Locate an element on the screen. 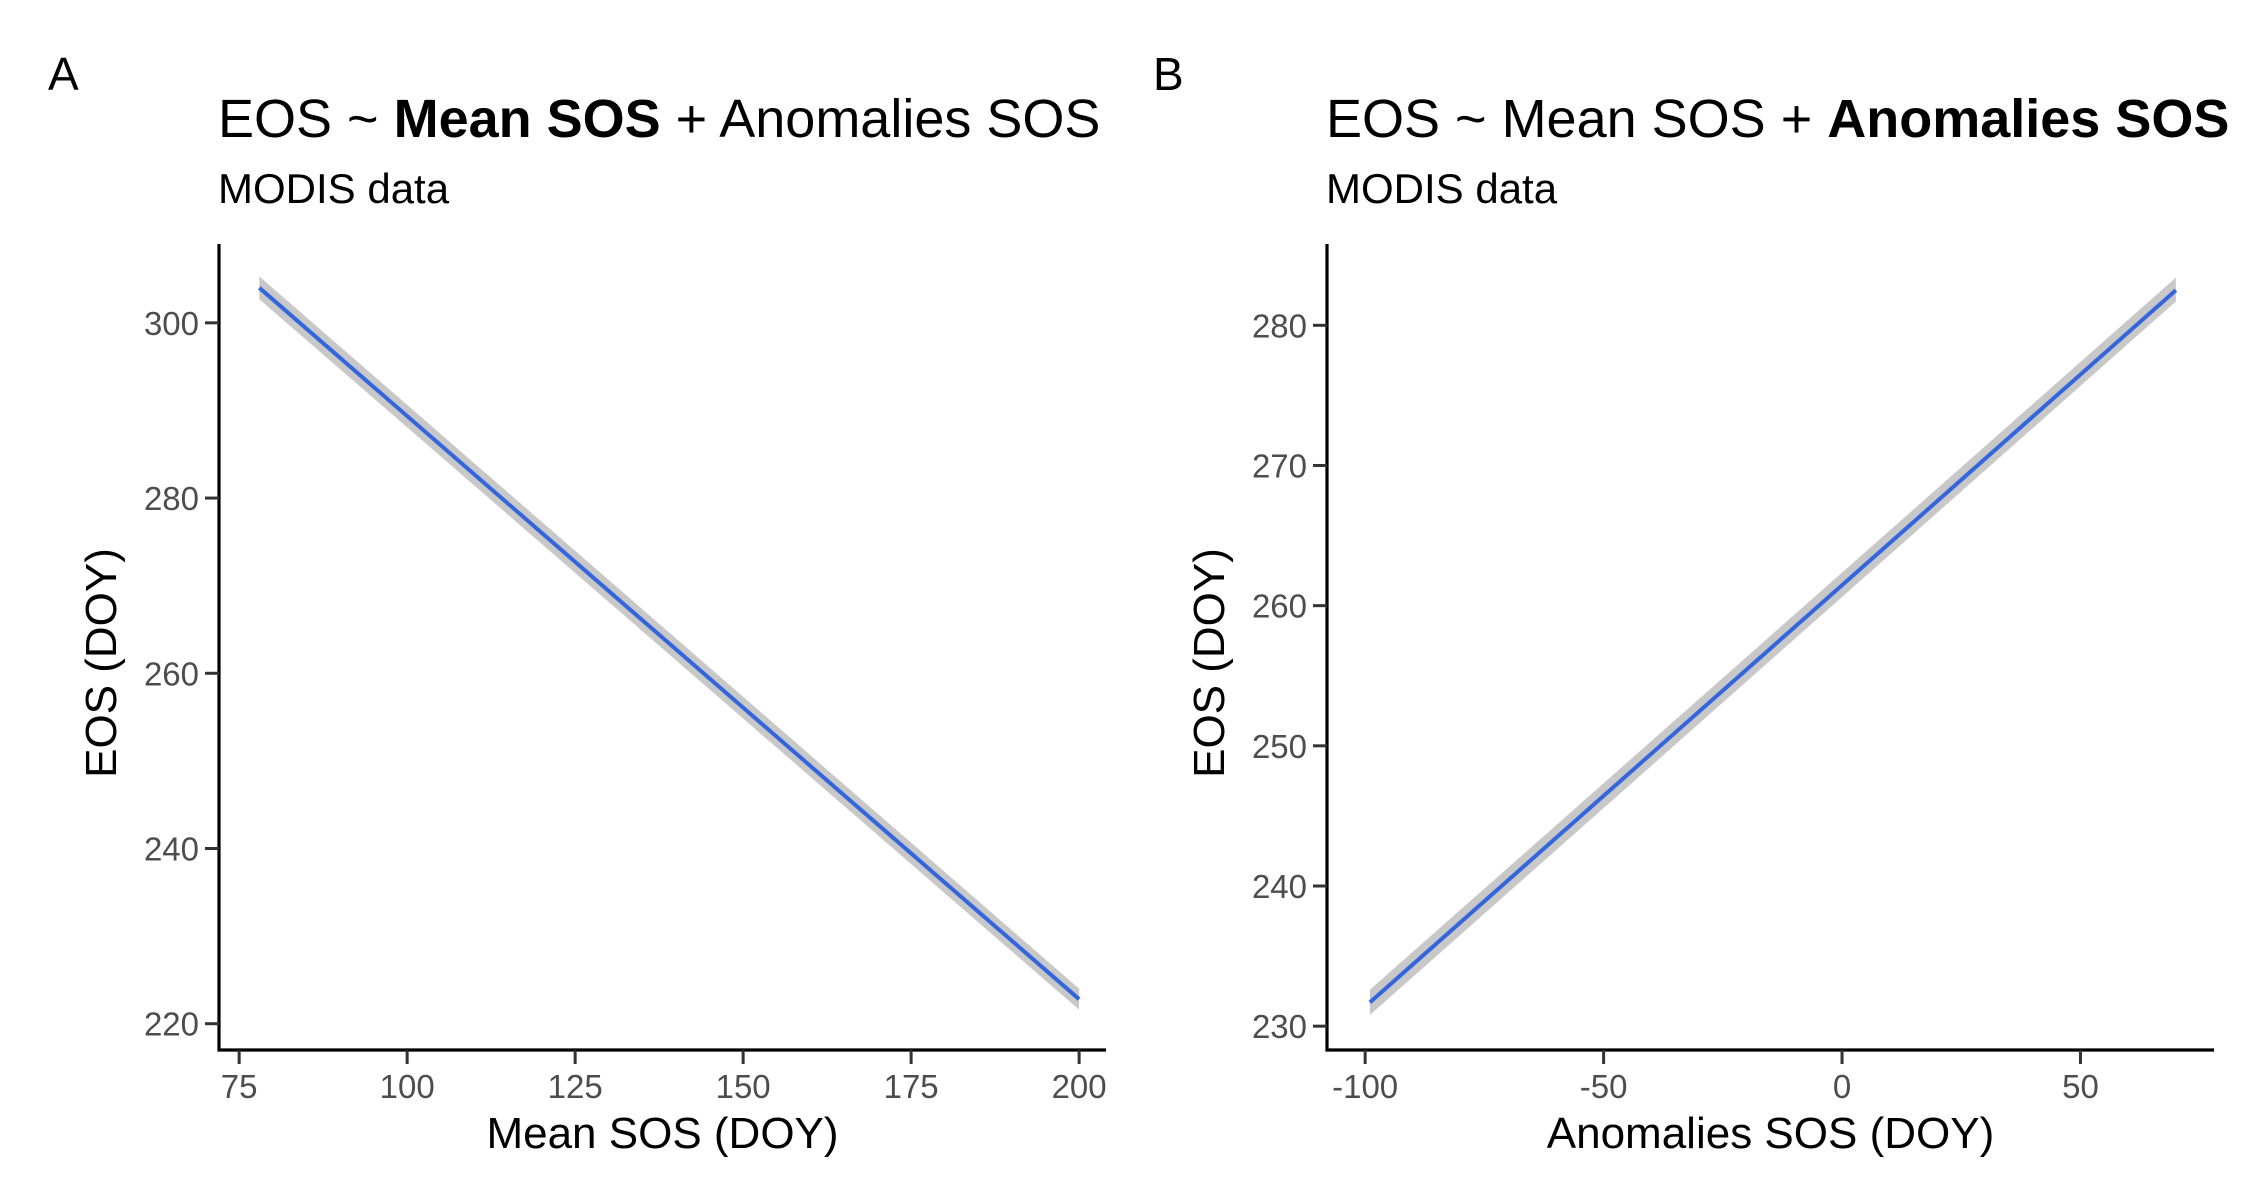 This screenshot has height=1200, width=2250. title-part: Mean SOS is located at coordinates (527, 119).